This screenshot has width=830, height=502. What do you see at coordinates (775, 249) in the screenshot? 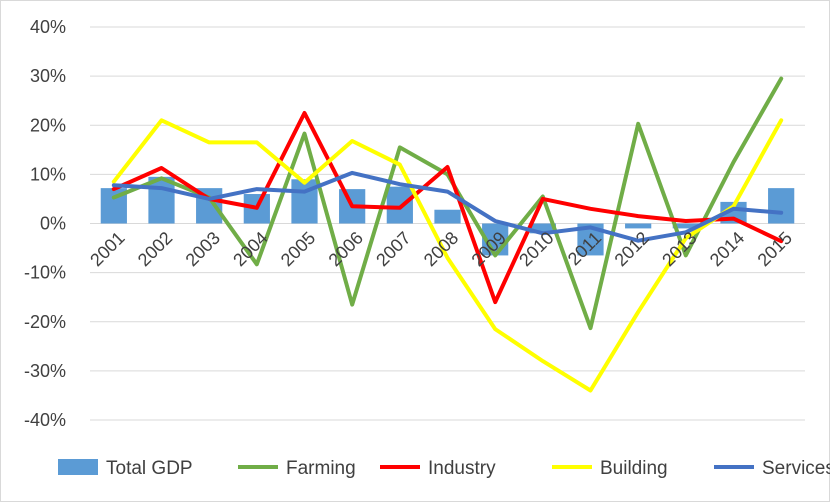
I see `x-tick-label: 2015` at bounding box center [775, 249].